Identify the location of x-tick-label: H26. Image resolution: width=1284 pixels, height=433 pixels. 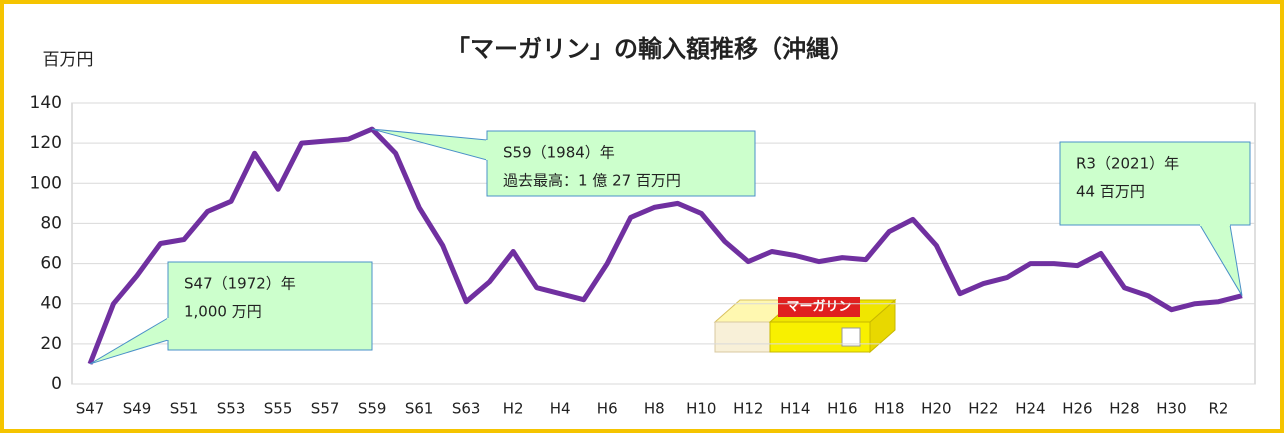
(1077, 409).